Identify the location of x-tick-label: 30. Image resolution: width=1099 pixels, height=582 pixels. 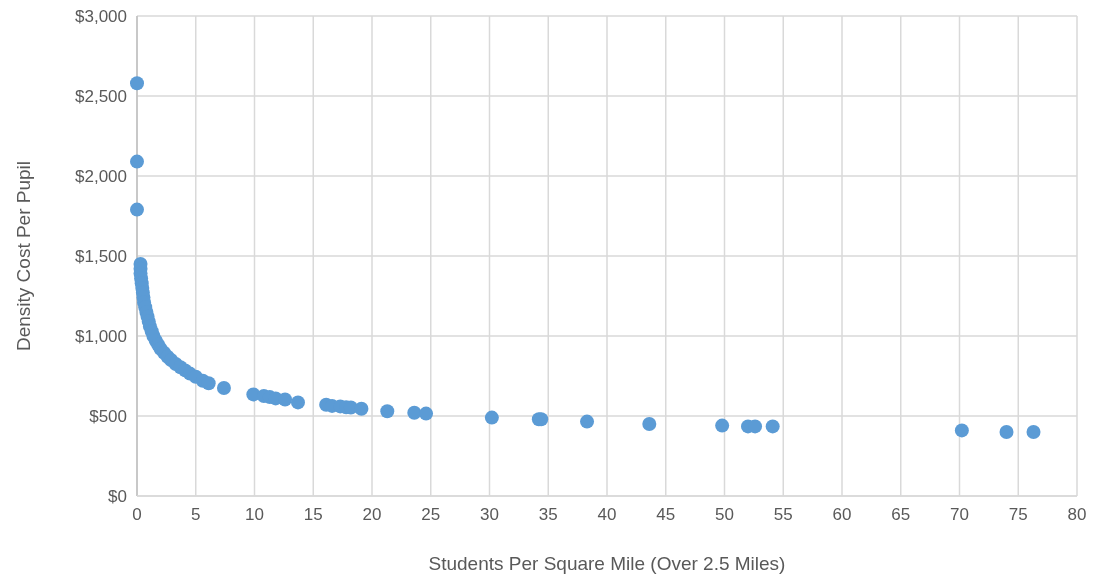
(489, 514).